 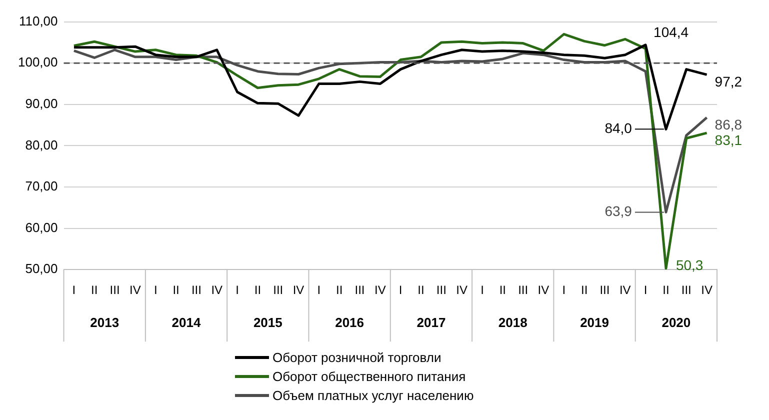 What do you see at coordinates (728, 82) in the screenshot?
I see `data-label: 97,2` at bounding box center [728, 82].